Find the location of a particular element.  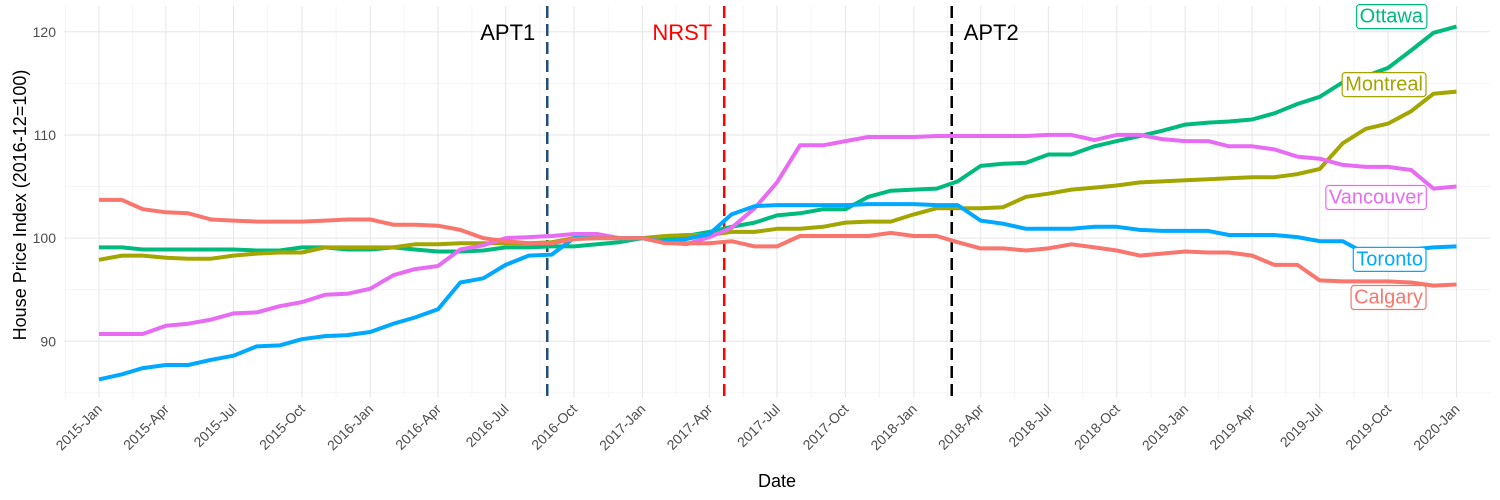

series-tag-vancouver: Vancouver is located at coordinates (1376, 197).